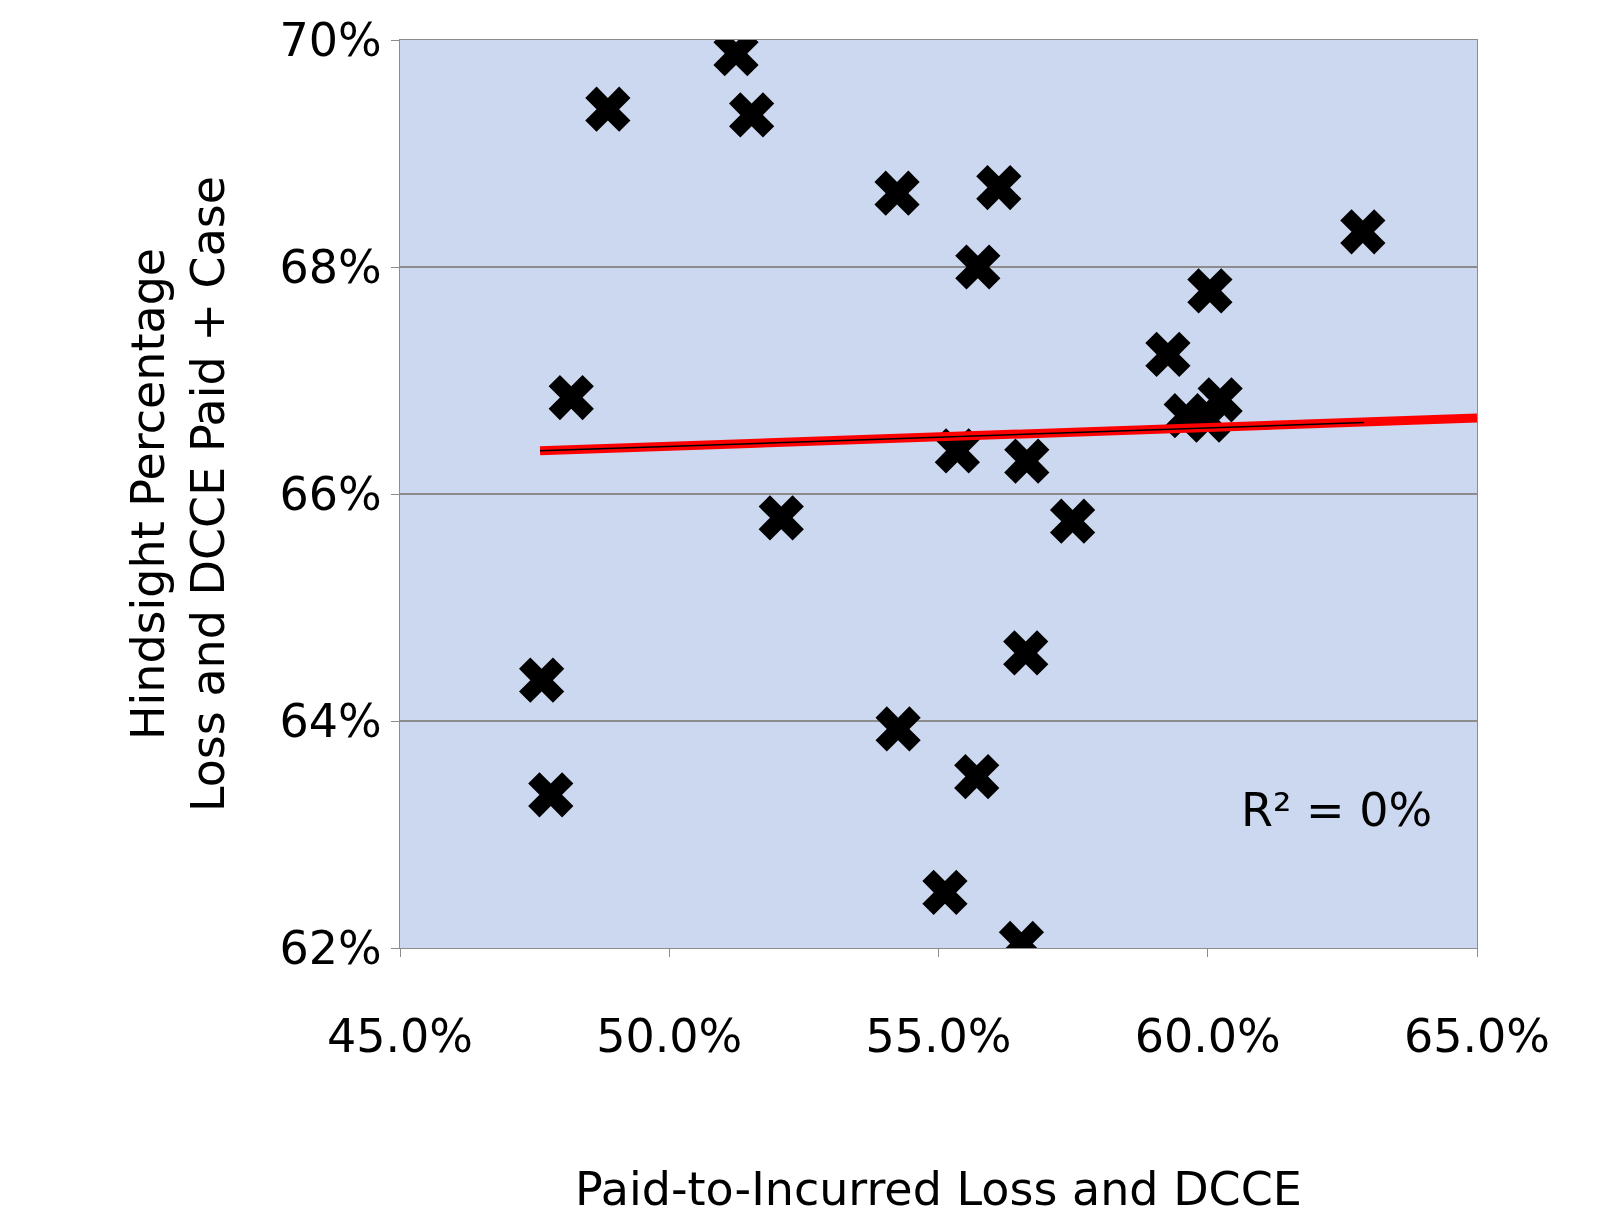  Describe the element at coordinates (1337, 810) in the screenshot. I see `annotation: R² = 0%` at that location.